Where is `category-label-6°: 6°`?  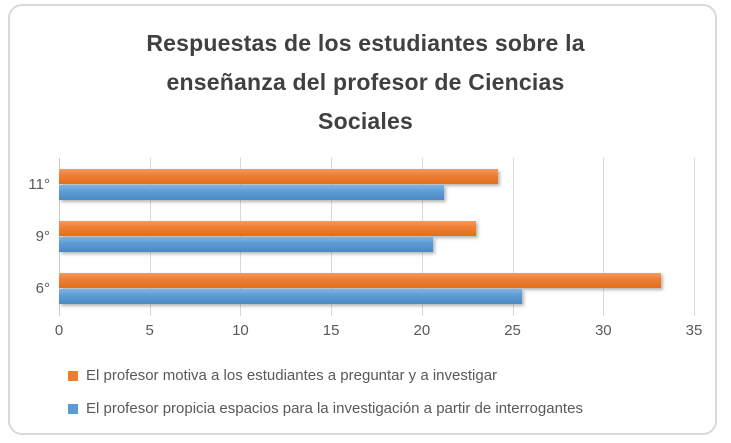 category-label-6°: 6° is located at coordinates (42, 288).